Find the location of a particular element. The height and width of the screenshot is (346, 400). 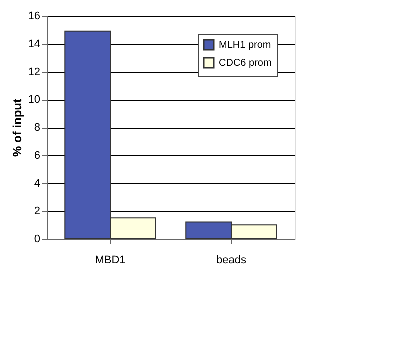

legend-label: MLH1 prom is located at coordinates (245, 45).